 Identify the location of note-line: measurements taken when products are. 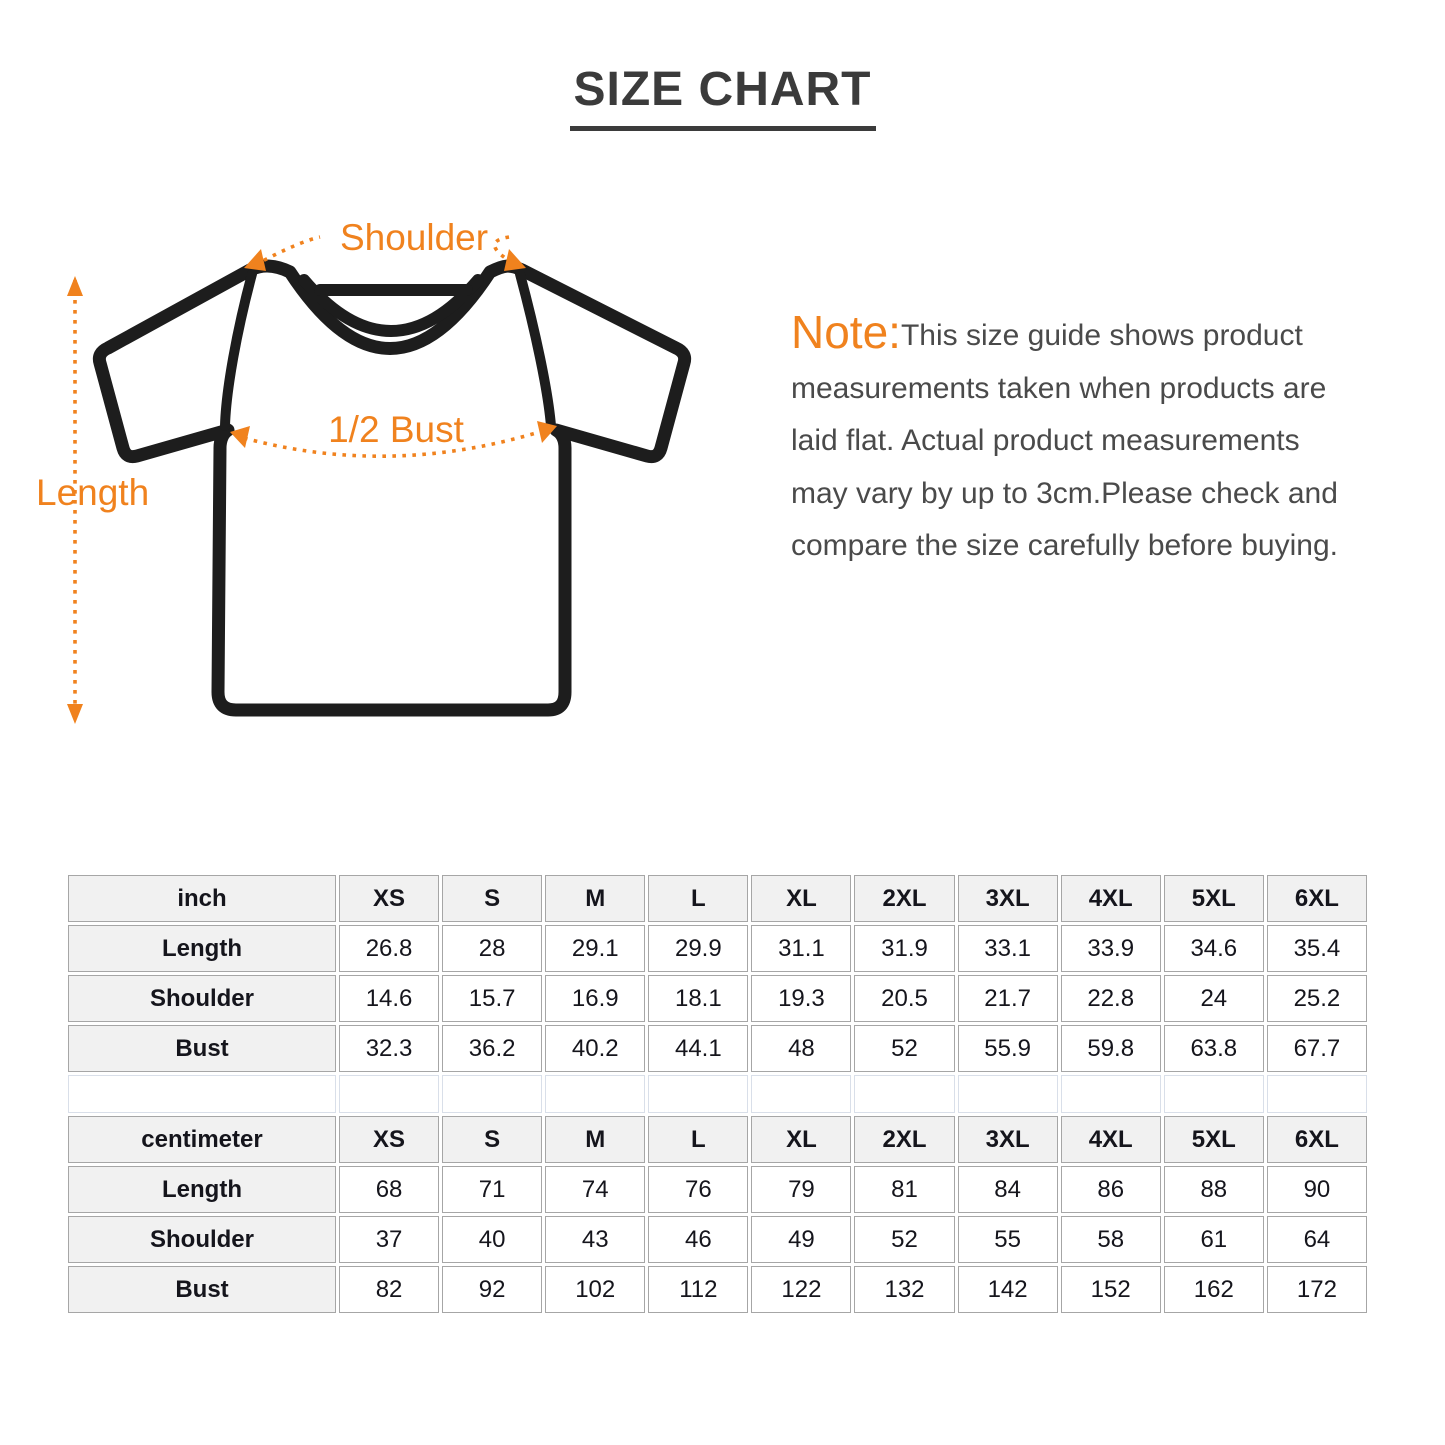
(1059, 388).